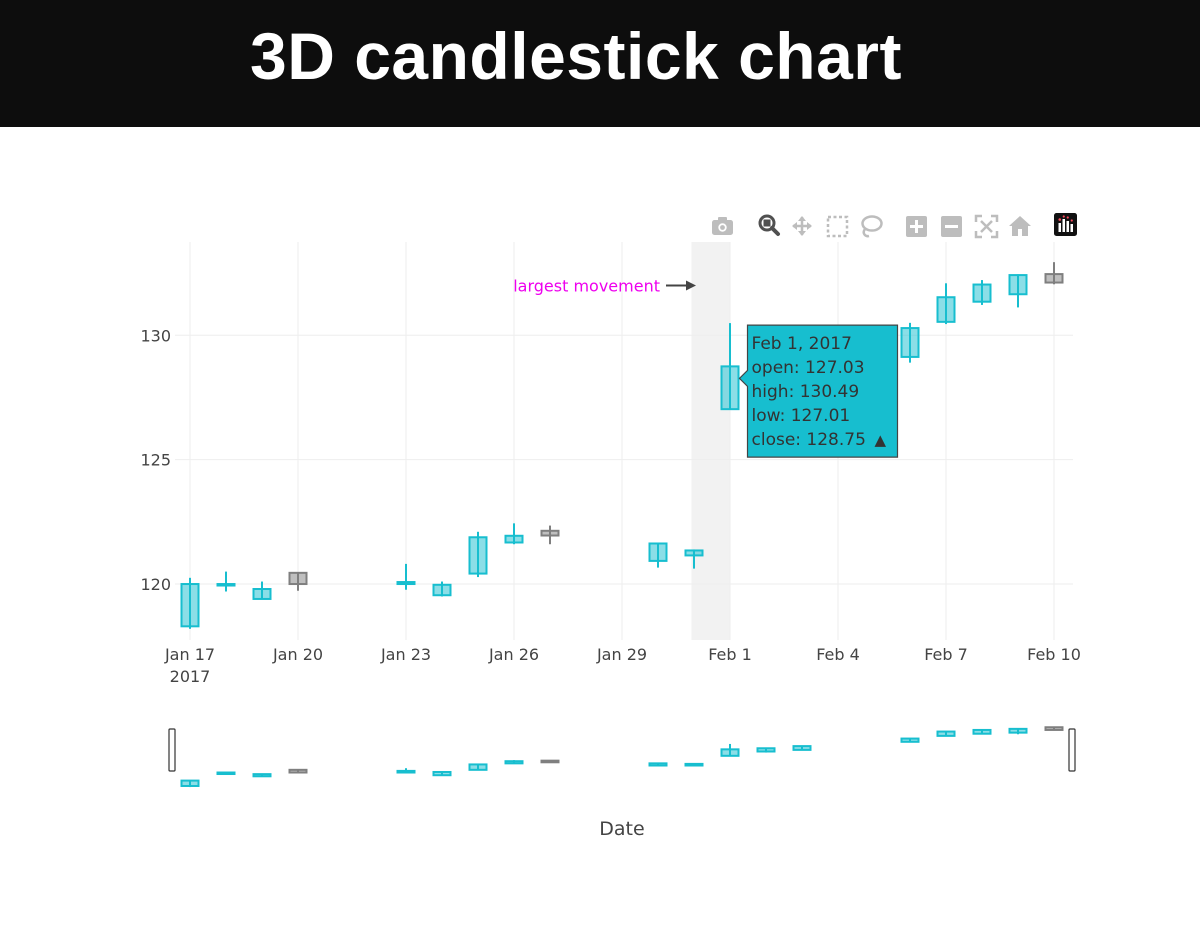 This screenshot has height=927, width=1200. Describe the element at coordinates (189, 654) in the screenshot. I see `x-tick-label: Jan 17` at that location.